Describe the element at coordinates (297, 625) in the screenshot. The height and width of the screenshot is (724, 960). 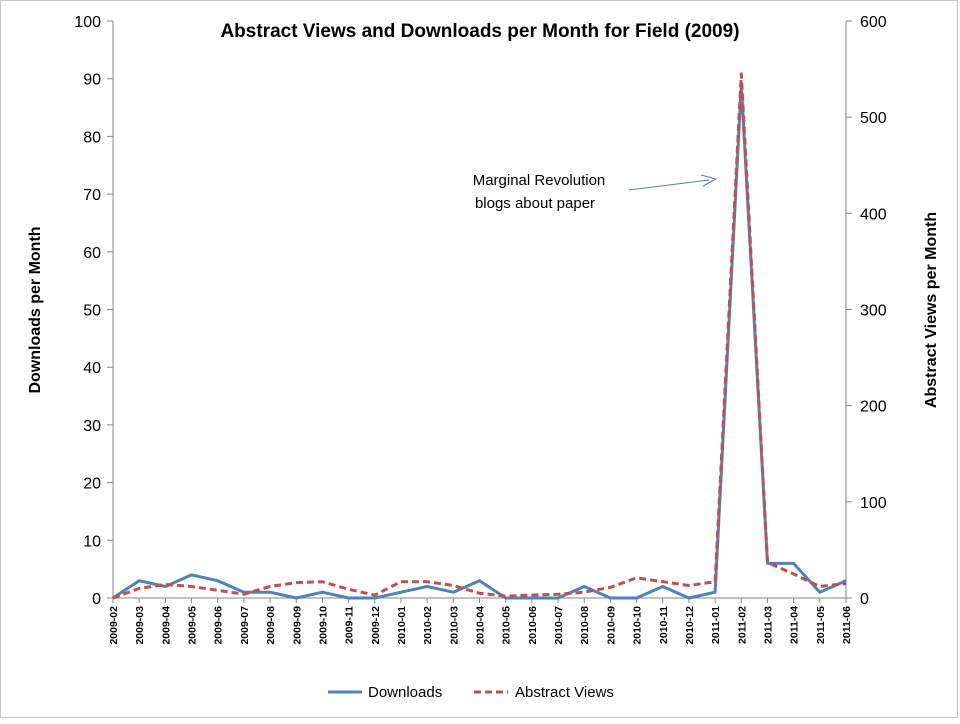
I see `x-tick-label: 2009-09` at that location.